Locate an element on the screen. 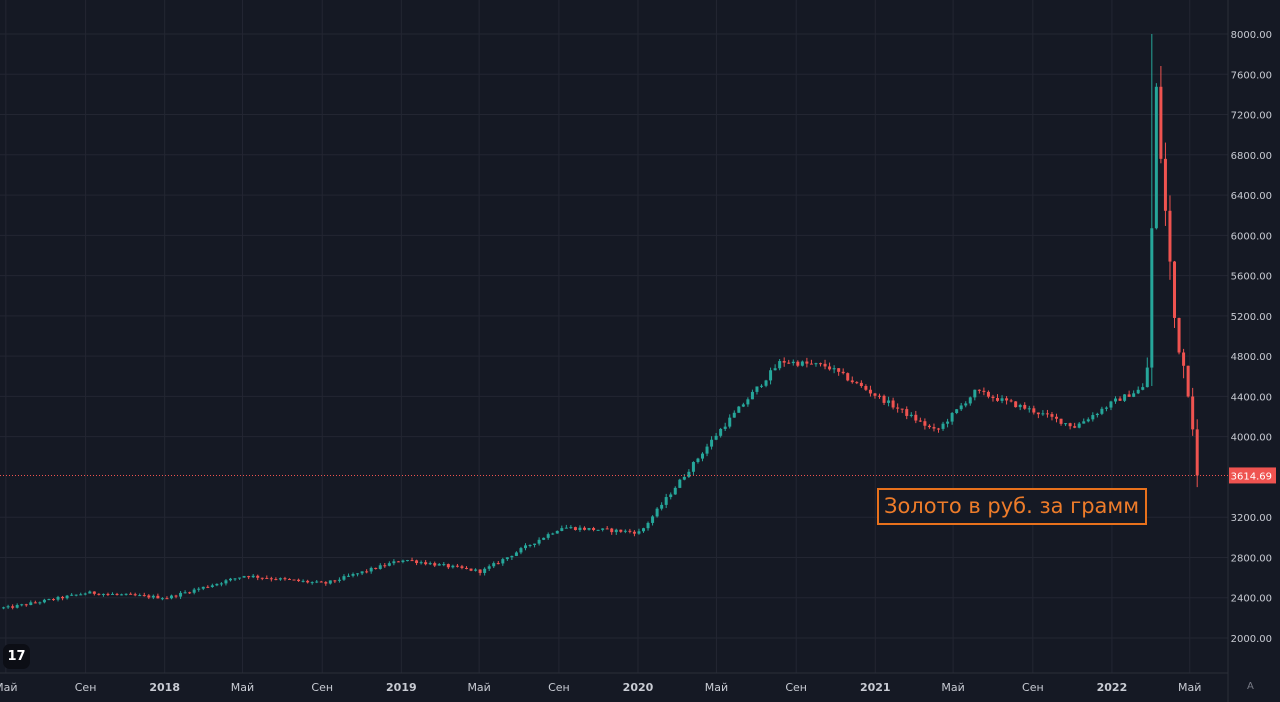 Image resolution: width=1280 pixels, height=702 pixels. x-tick-label: 2020 is located at coordinates (638, 687).